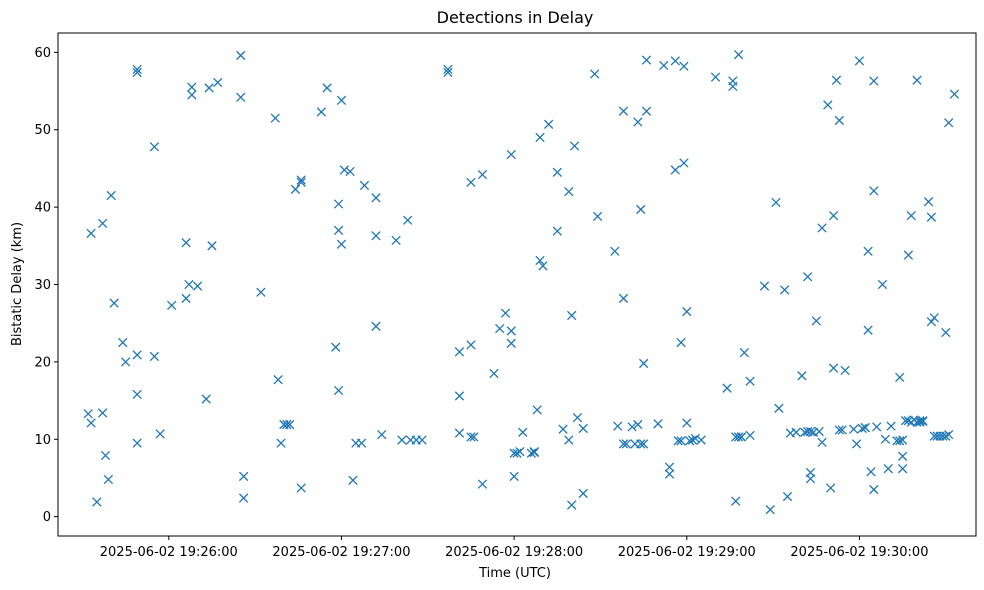 Image resolution: width=984 pixels, height=590 pixels. Describe the element at coordinates (341, 552) in the screenshot. I see `x-tick-label: 2025-06-02 19:27:00` at that location.